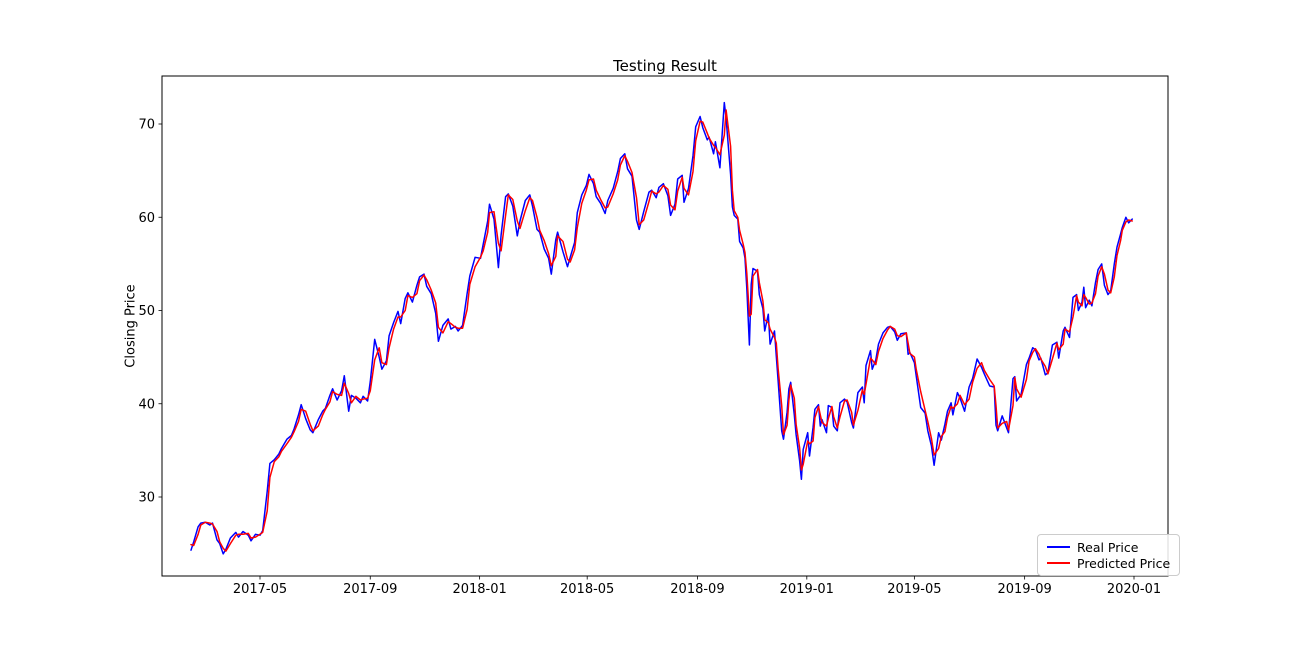  What do you see at coordinates (1058, 563) in the screenshot?
I see `predicted-price-line-swatch` at bounding box center [1058, 563].